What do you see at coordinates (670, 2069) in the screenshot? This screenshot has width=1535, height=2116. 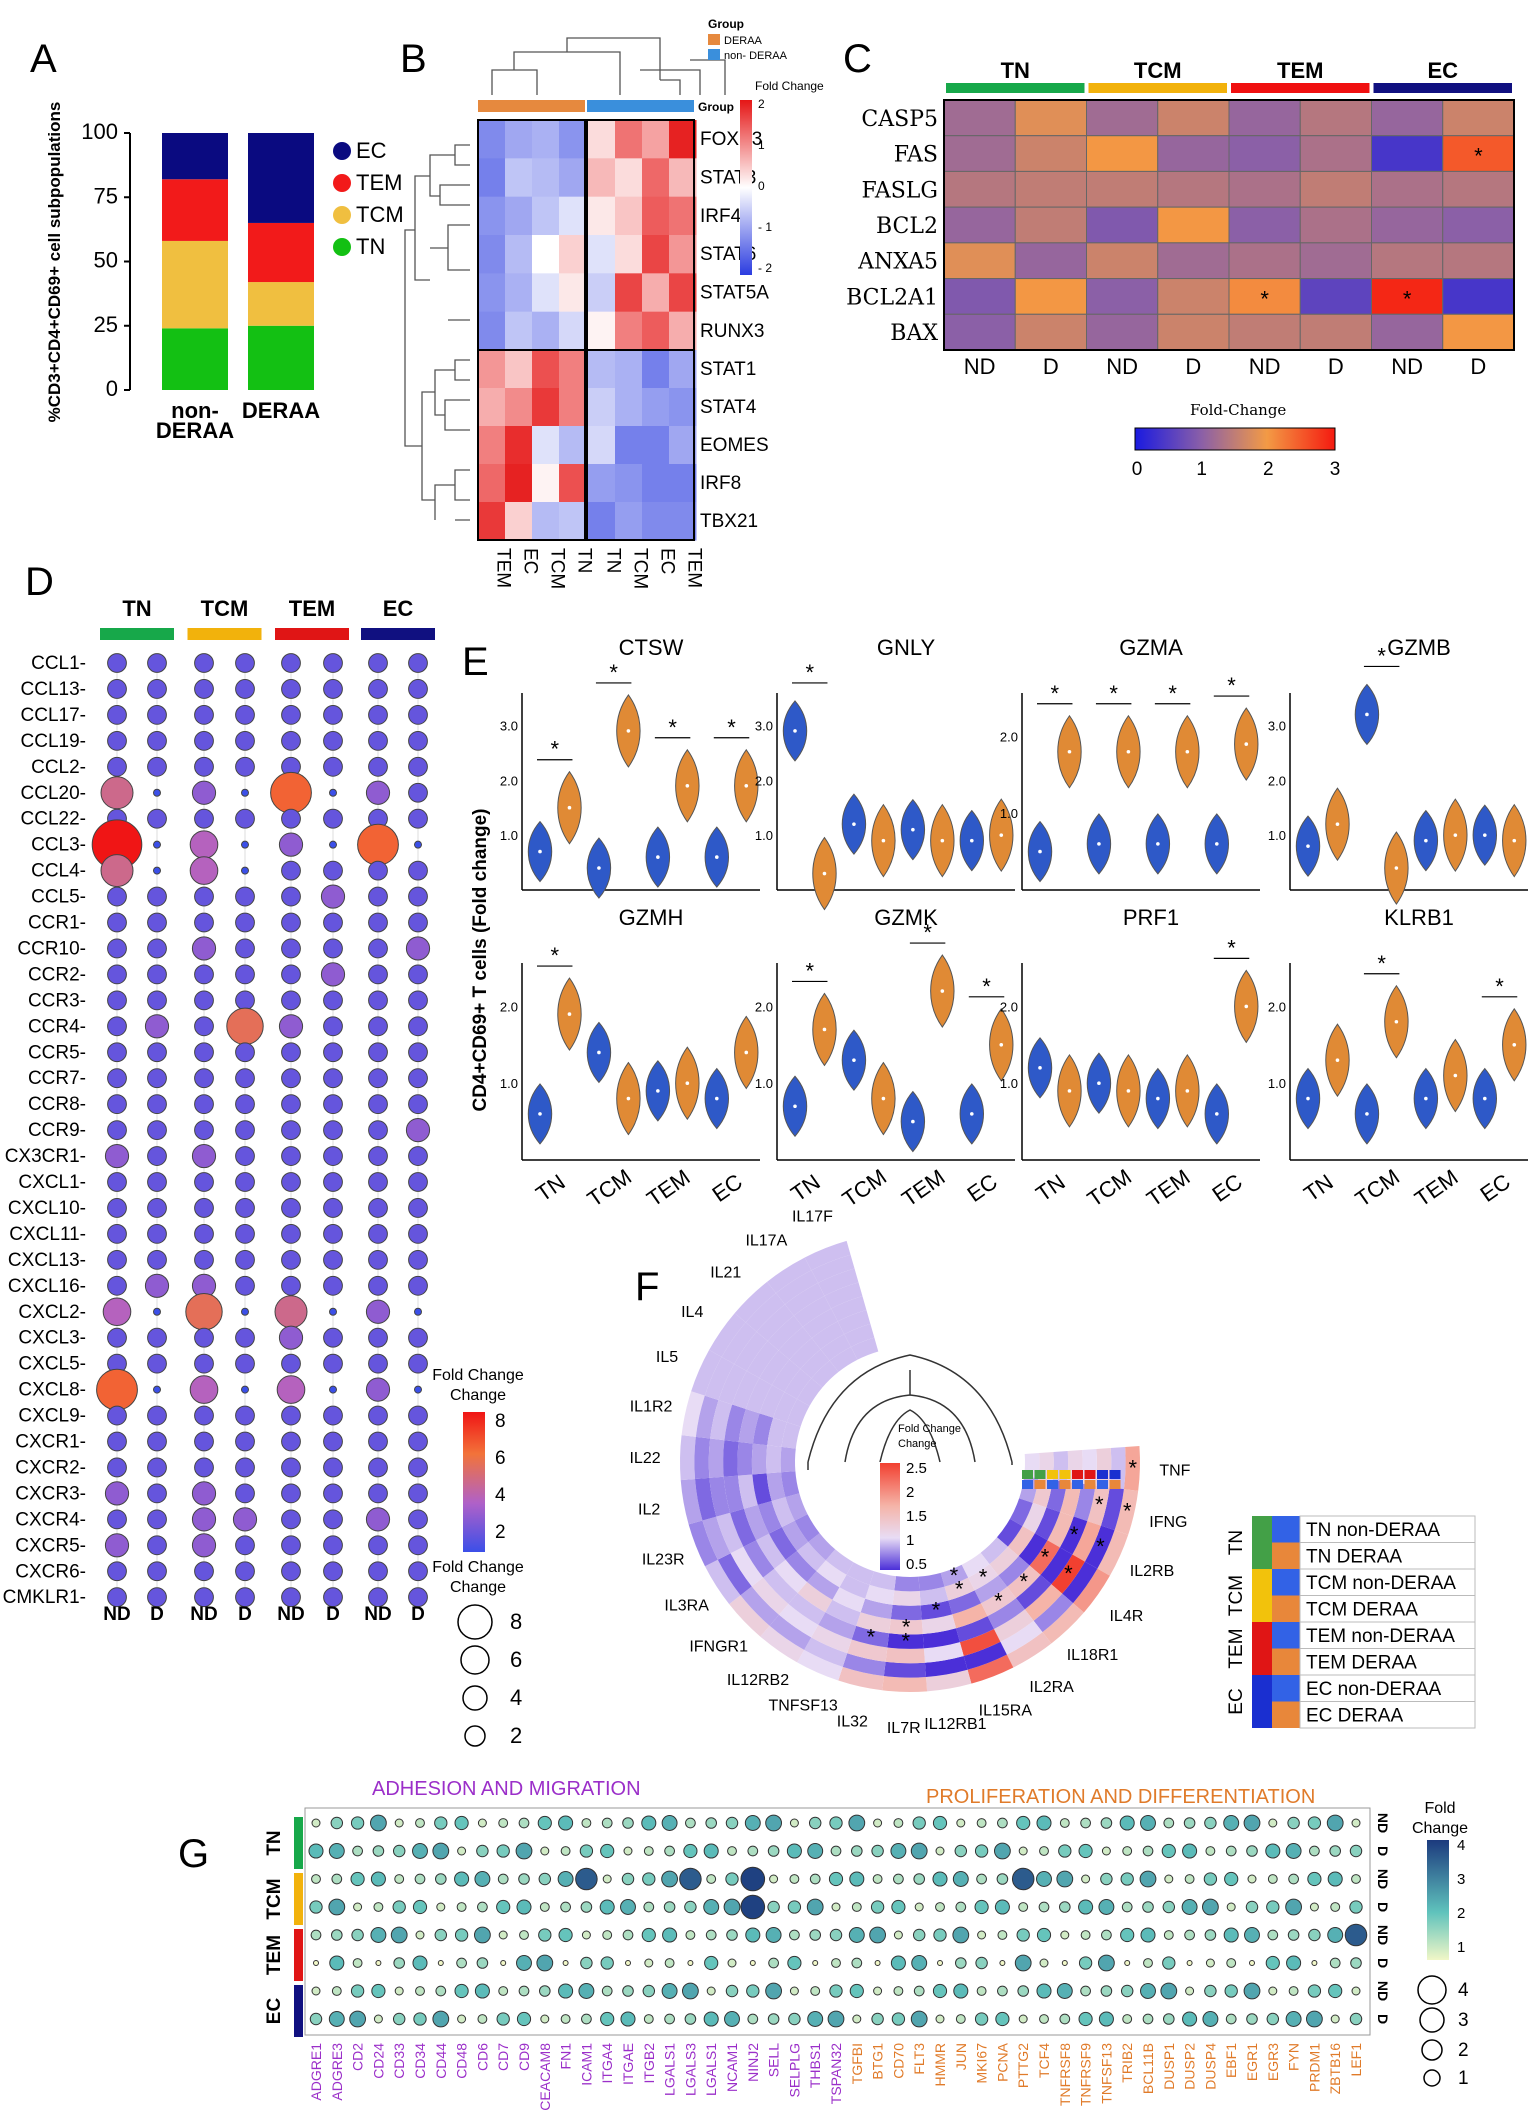 I see `g-gene-label: LGALS1` at bounding box center [670, 2069].